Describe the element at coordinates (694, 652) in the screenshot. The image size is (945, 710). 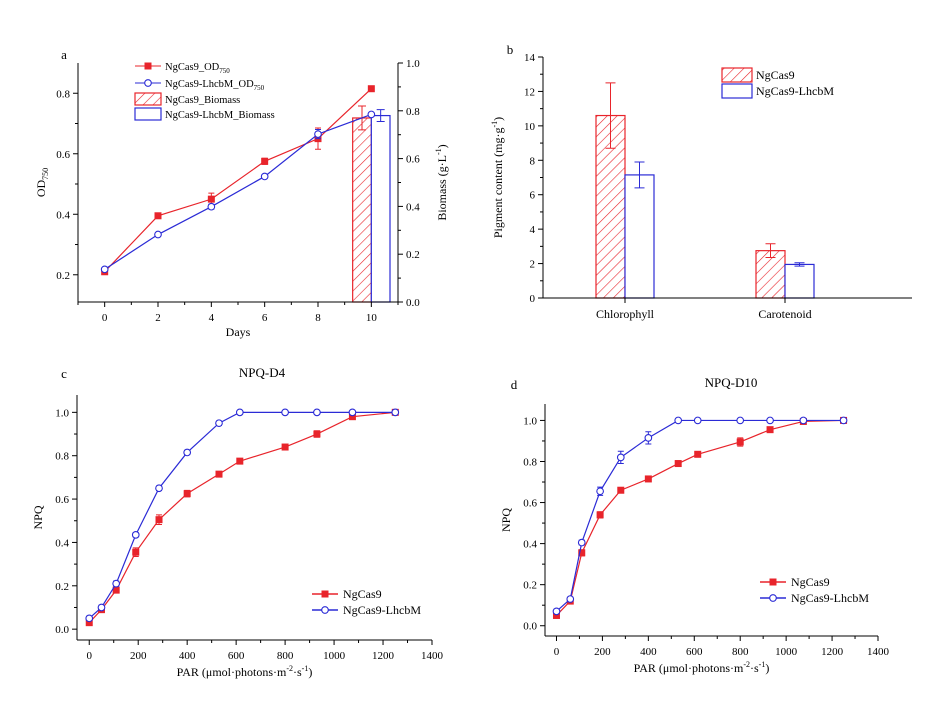
I see `x-tick-label: 600` at that location.